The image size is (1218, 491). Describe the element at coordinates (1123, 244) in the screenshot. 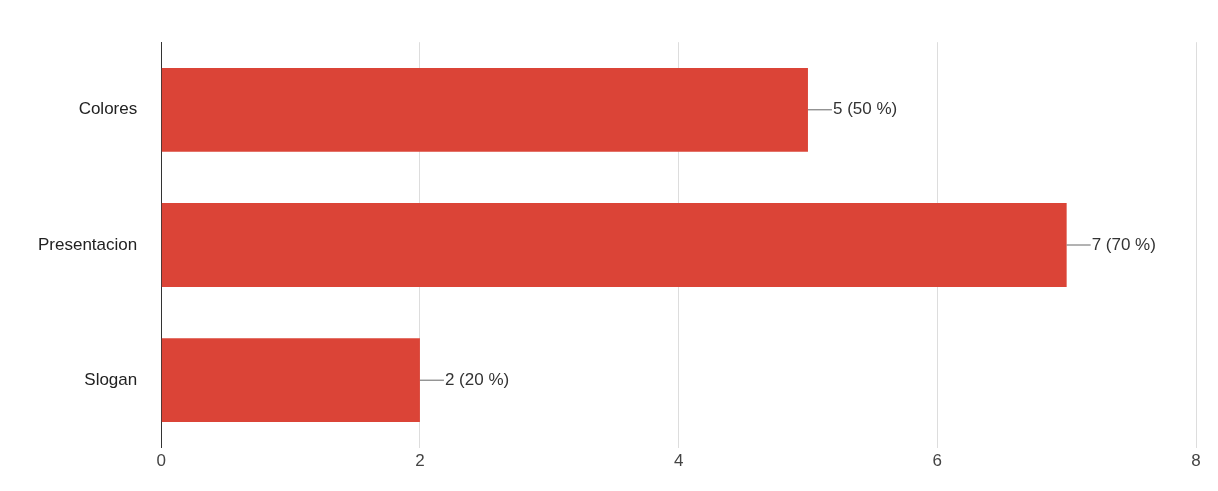

I see `data-label: 7 (70 %)` at that location.